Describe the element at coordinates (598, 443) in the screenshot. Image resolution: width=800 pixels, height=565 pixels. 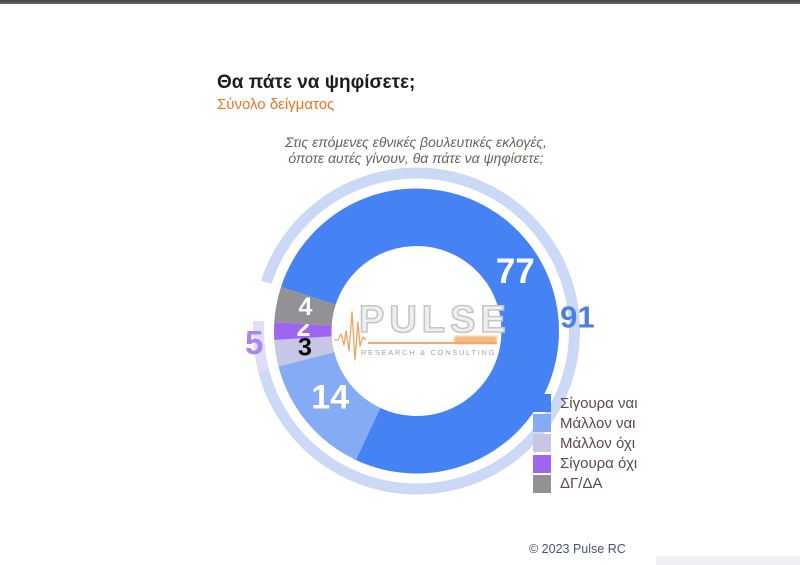
I see `legend-label: Μάλλον όχι` at that location.